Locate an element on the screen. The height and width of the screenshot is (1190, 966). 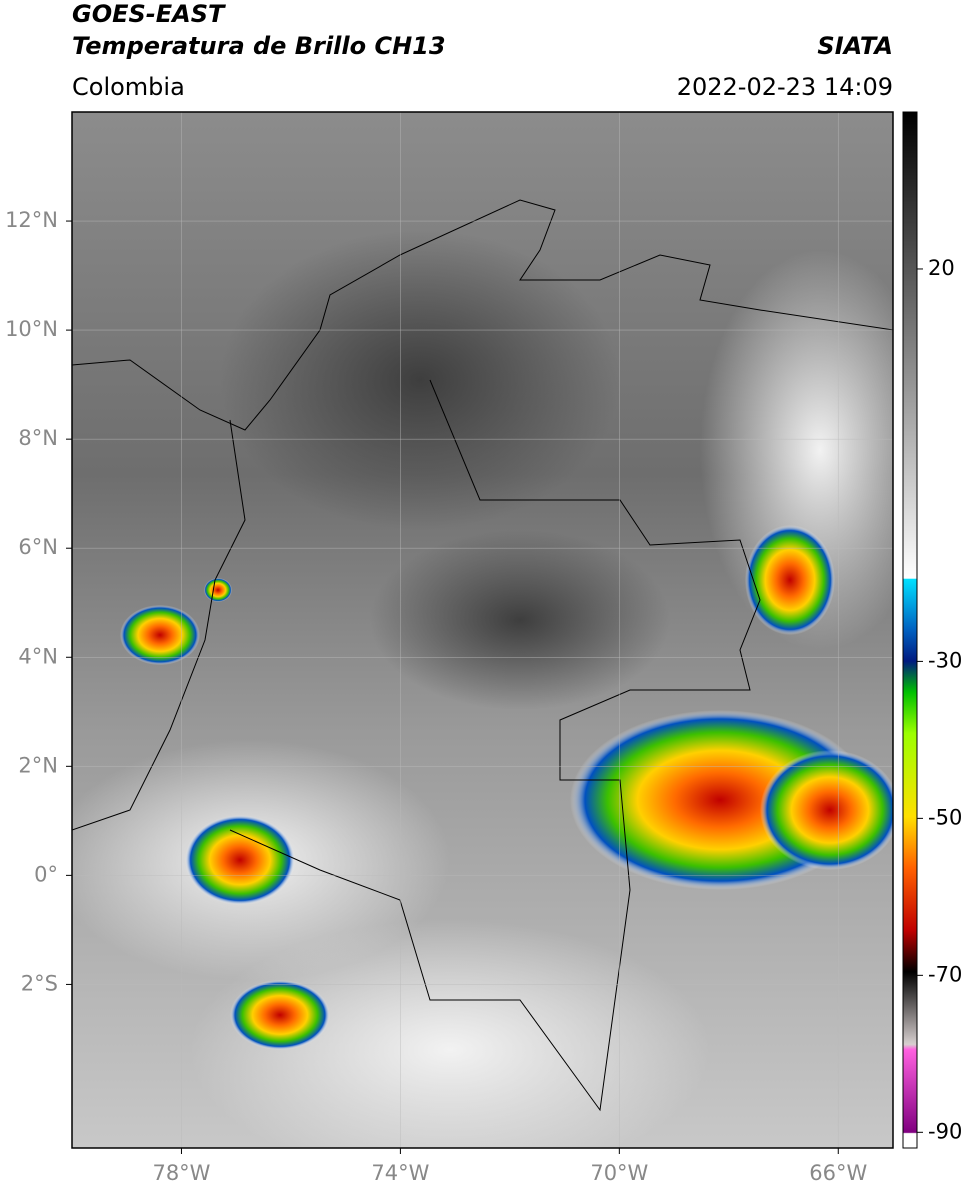
colorbar-tick-label: -90 is located at coordinates (945, 1131).